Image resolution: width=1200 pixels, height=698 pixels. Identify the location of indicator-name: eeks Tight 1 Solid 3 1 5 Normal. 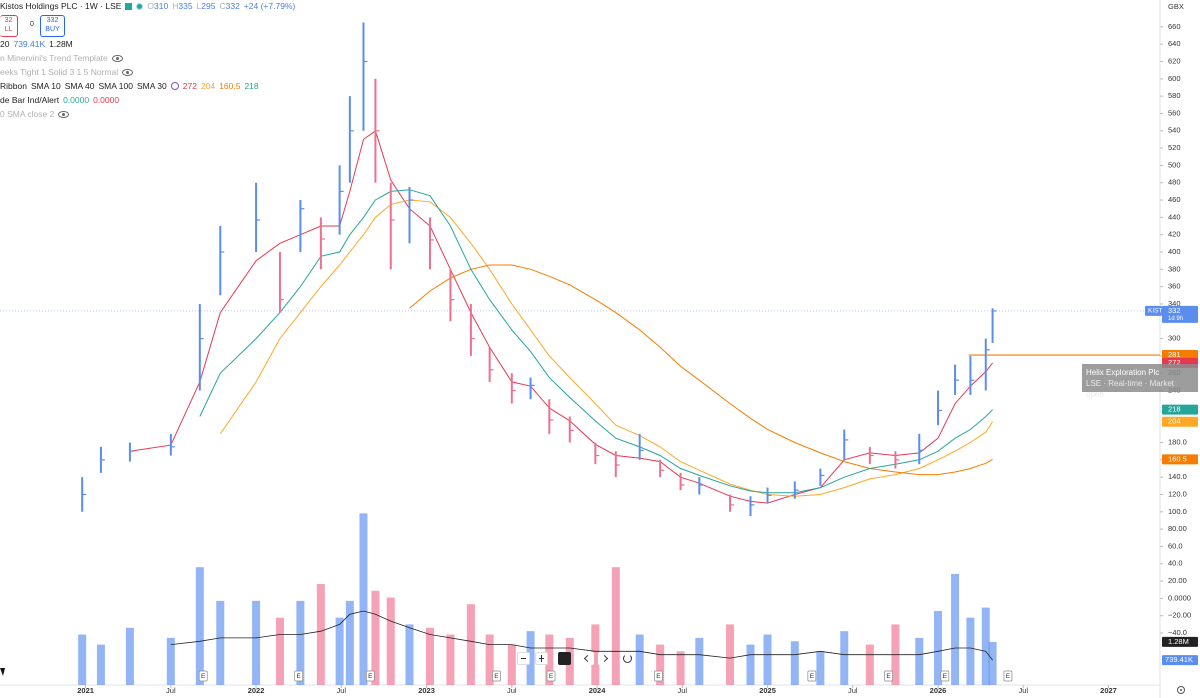
(59, 72).